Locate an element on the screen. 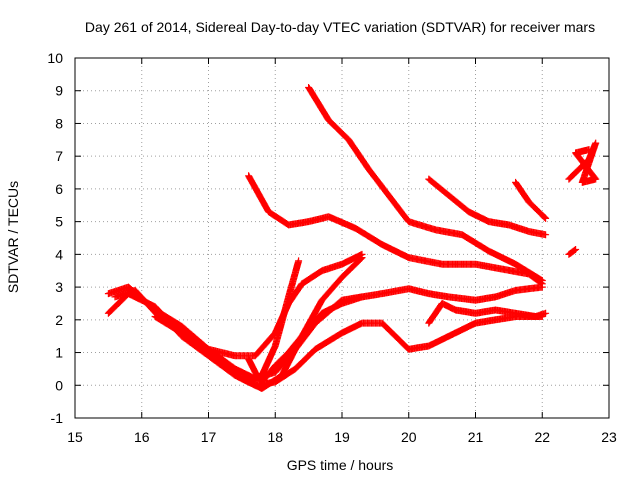 This screenshot has height=480, width=640. x-tick-label: 22 is located at coordinates (542, 437).